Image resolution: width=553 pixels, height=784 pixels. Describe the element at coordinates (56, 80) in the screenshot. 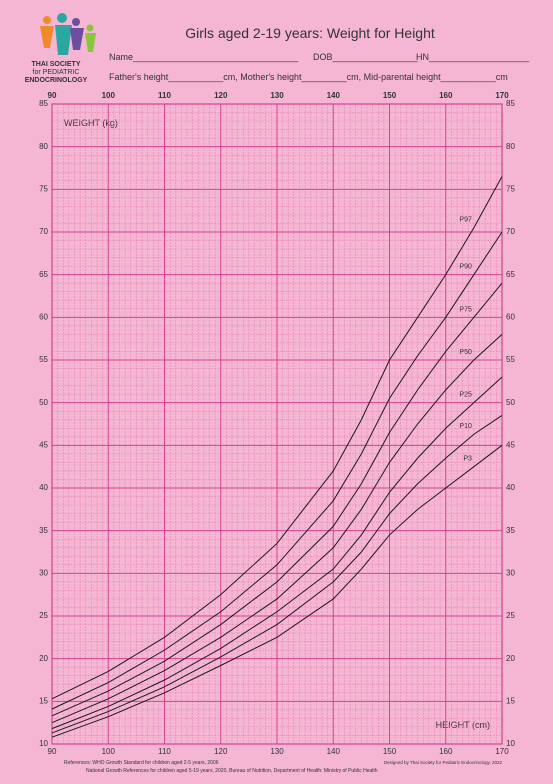

I see `logo-text: ENDOCRINOLOGY` at that location.